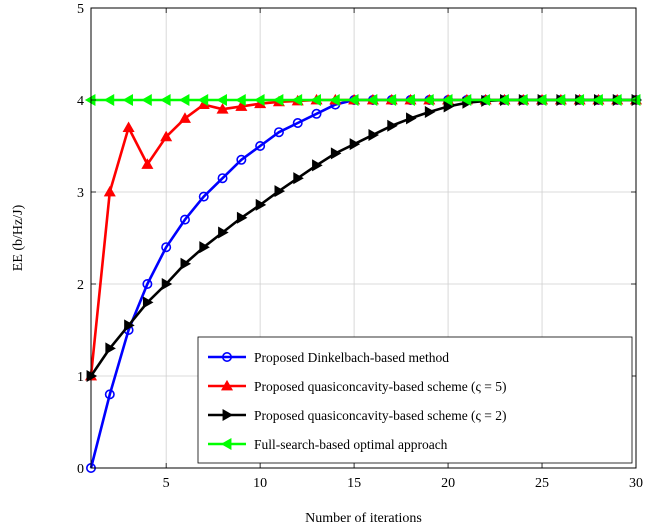 The height and width of the screenshot is (529, 667). What do you see at coordinates (542, 483) in the screenshot?
I see `x-tick-label: 25` at bounding box center [542, 483].